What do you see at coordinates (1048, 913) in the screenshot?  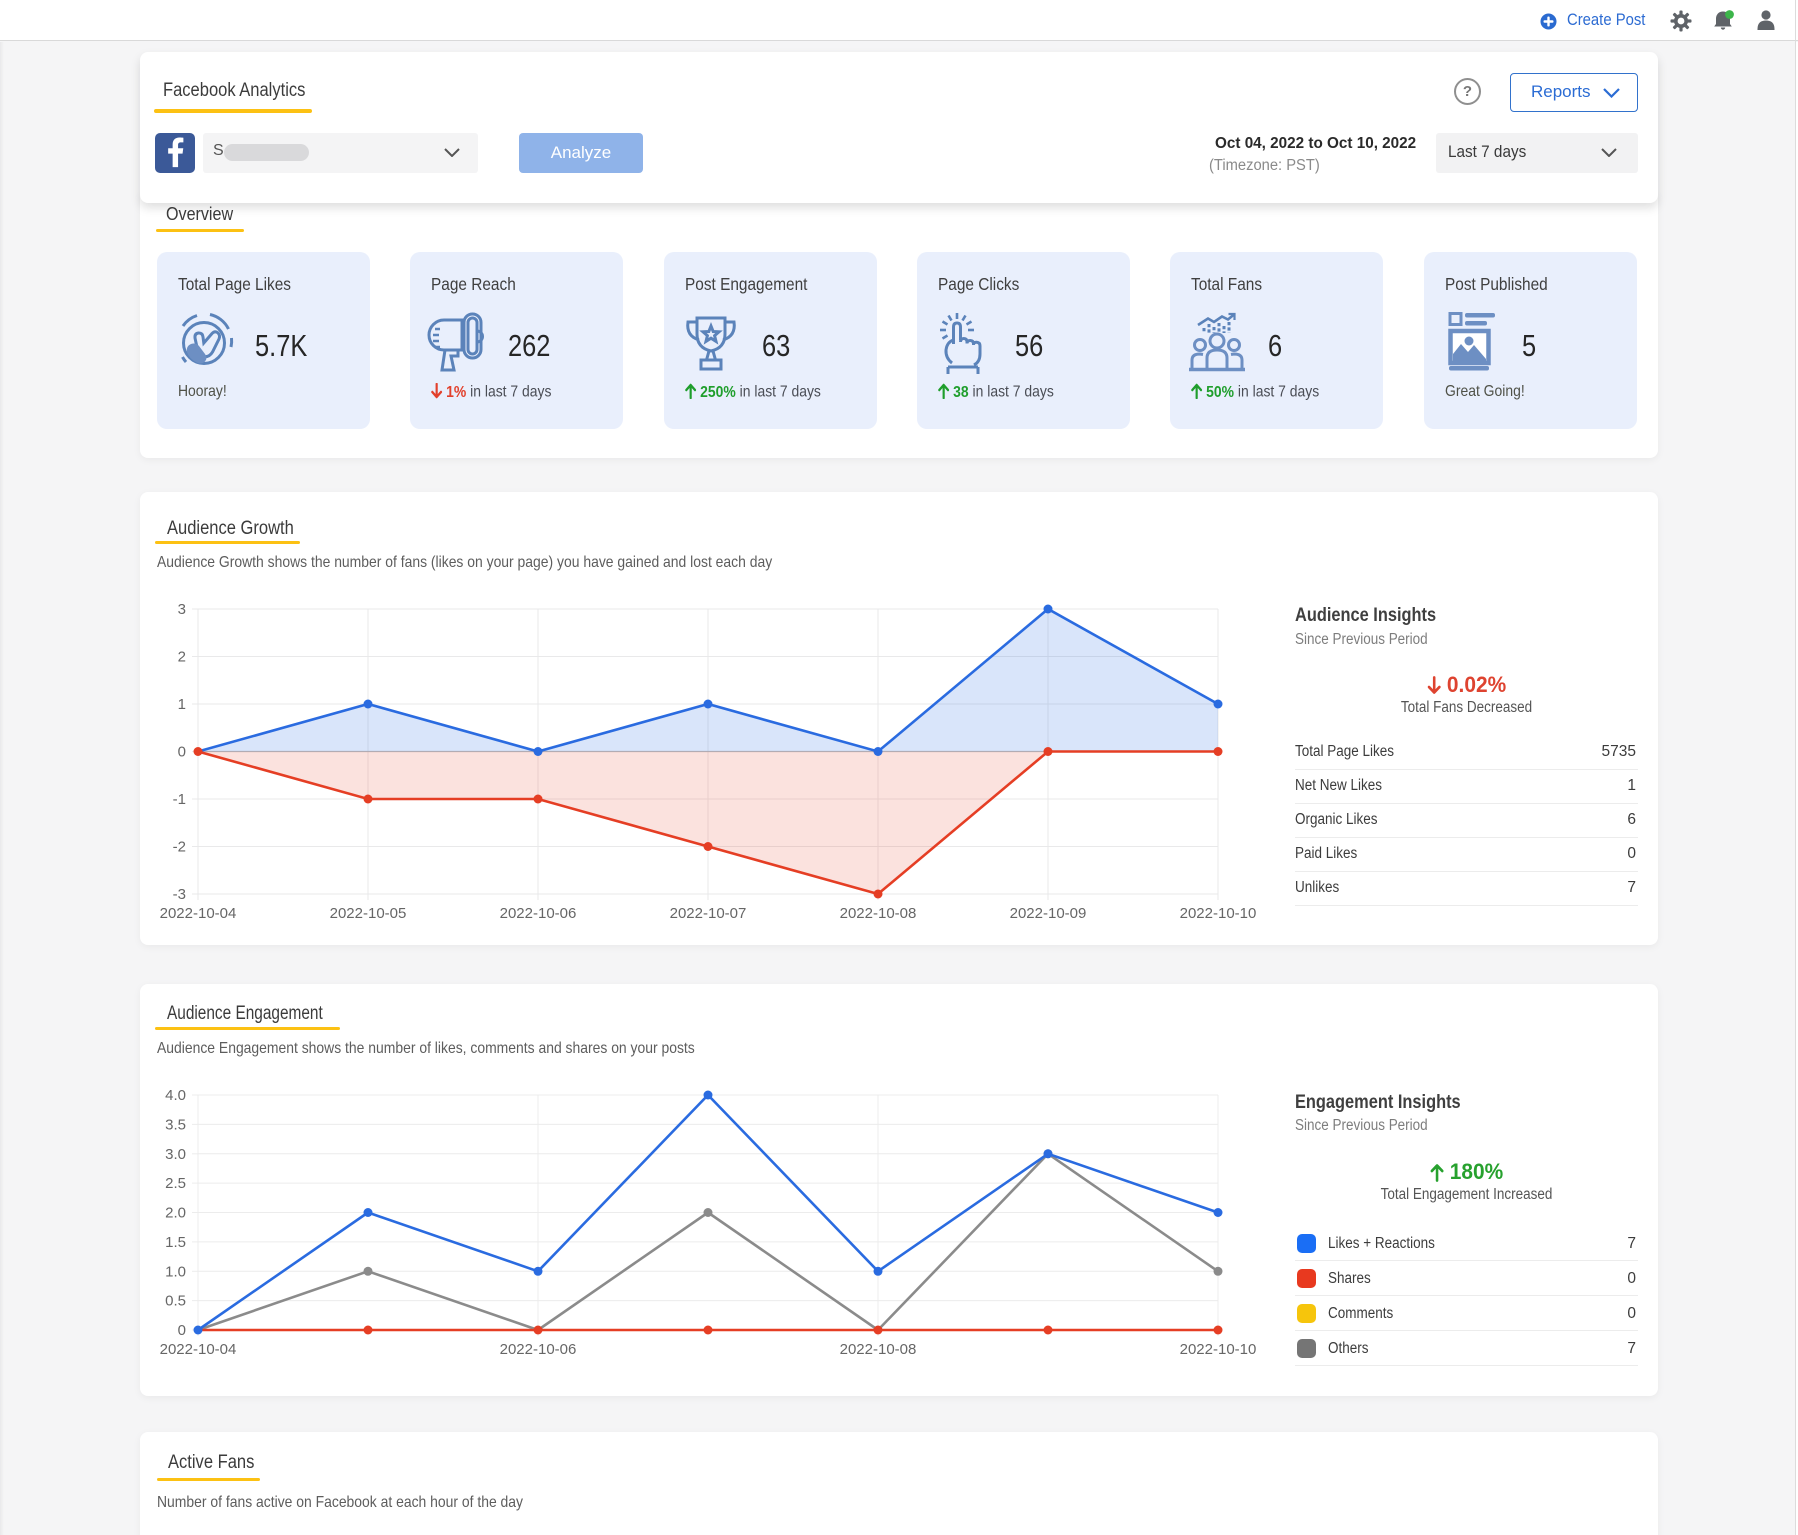 I see `svg-text: 2022-10-09` at bounding box center [1048, 913].